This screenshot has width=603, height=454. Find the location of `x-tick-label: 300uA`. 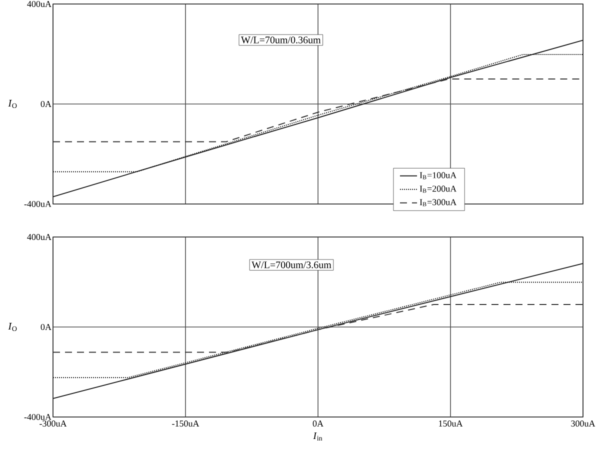

x-tick-label: 300uA is located at coordinates (583, 423).